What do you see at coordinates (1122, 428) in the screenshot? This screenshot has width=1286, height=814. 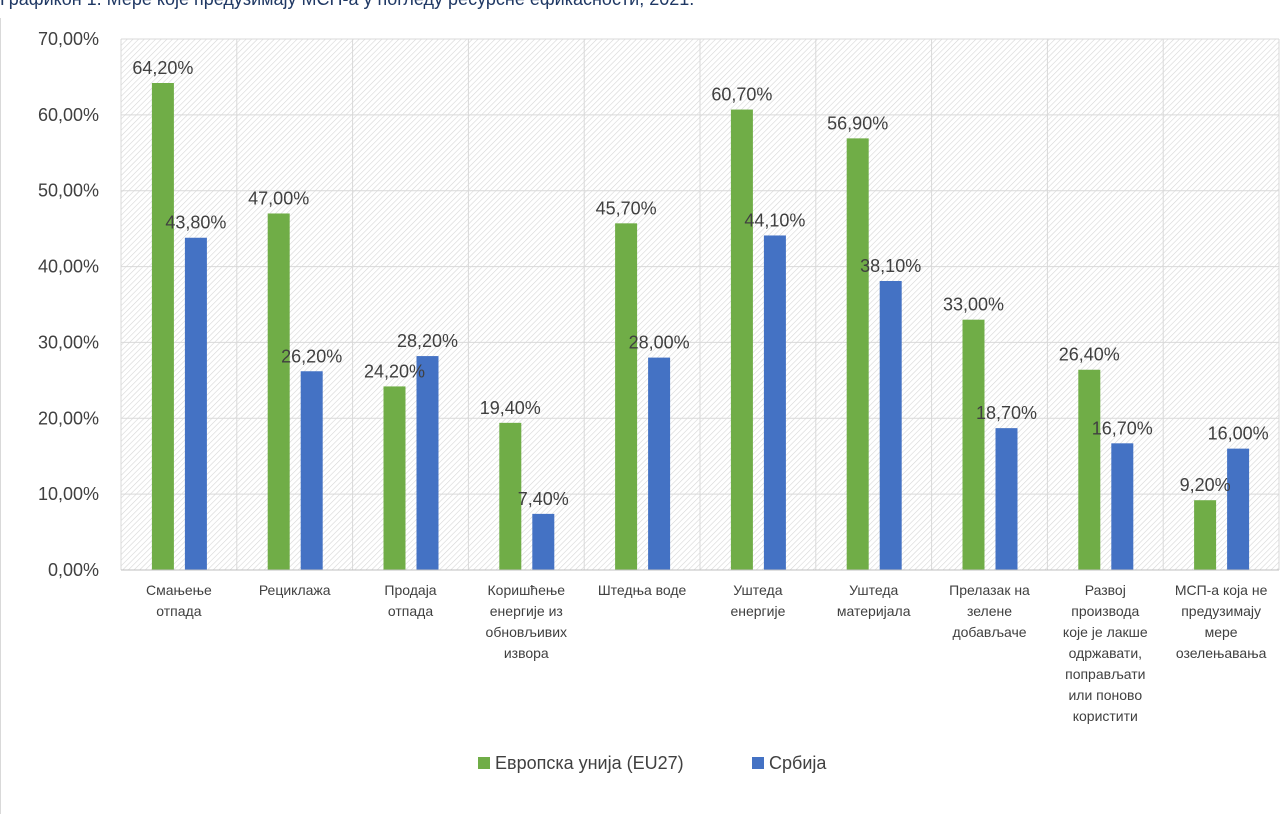 I see `data-label-serbia: 16,70%` at bounding box center [1122, 428].